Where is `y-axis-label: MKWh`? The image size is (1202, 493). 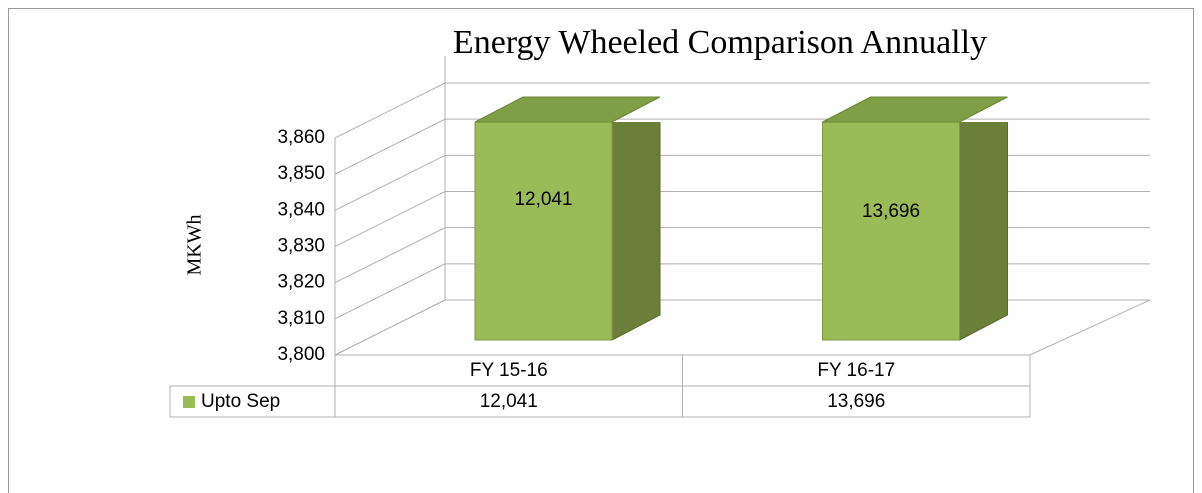 y-axis-label: MKWh is located at coordinates (195, 244).